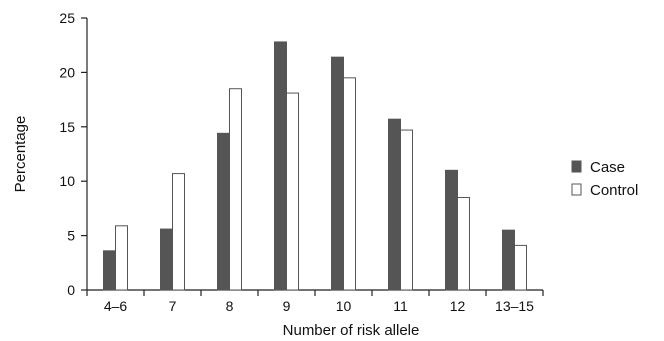  Describe the element at coordinates (67, 18) in the screenshot. I see `y-tick-label: 25` at that location.